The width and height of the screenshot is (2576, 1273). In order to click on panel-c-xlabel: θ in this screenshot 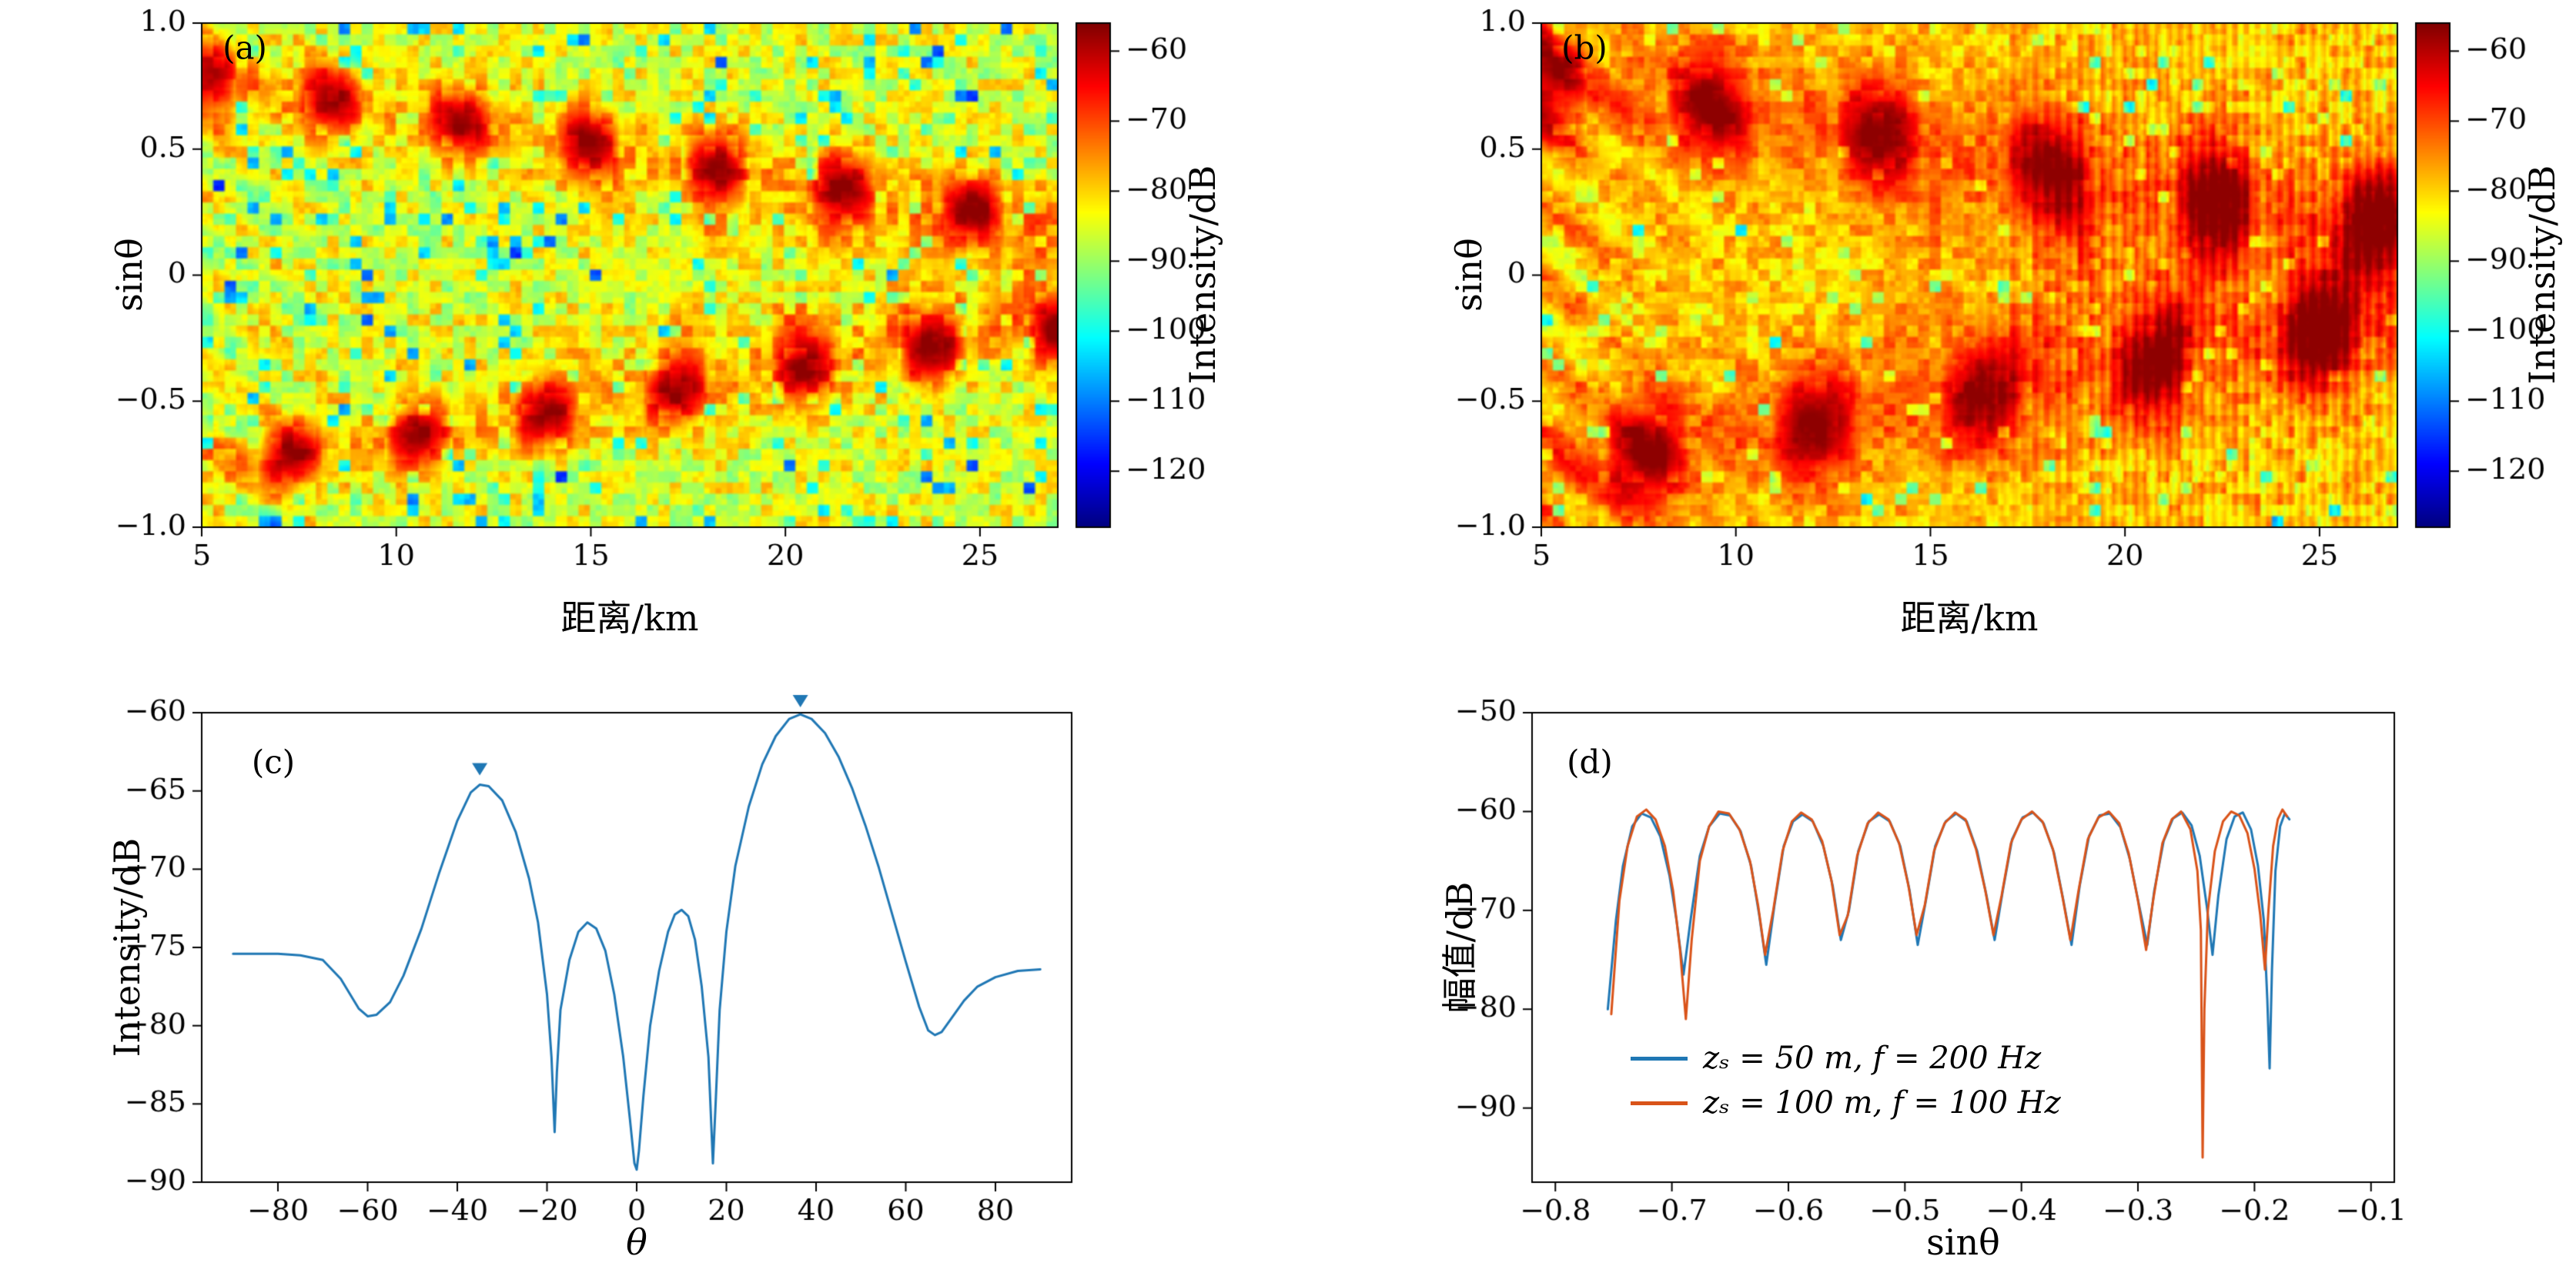, I will do `click(637, 1242)`.